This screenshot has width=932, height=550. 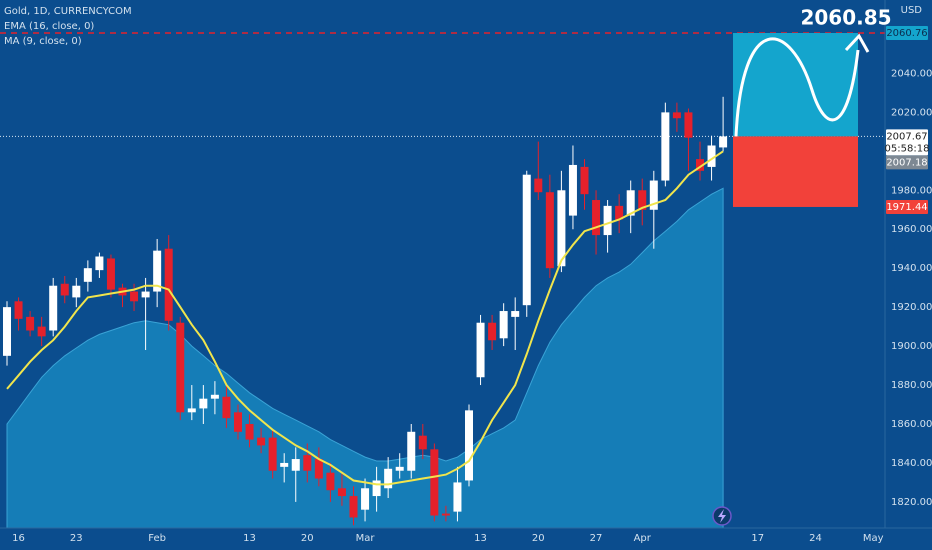 I want to click on y-tick-label: 1840.00, so click(x=911, y=463).